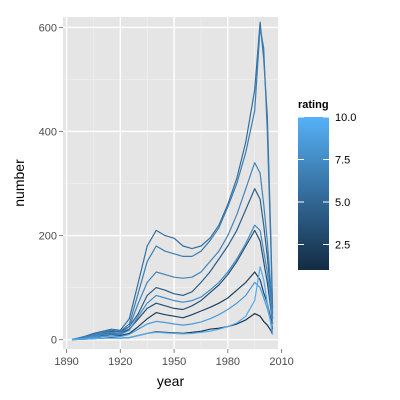 This screenshot has width=400, height=400. What do you see at coordinates (48, 237) in the screenshot?
I see `y-tick-label: 200` at bounding box center [48, 237].